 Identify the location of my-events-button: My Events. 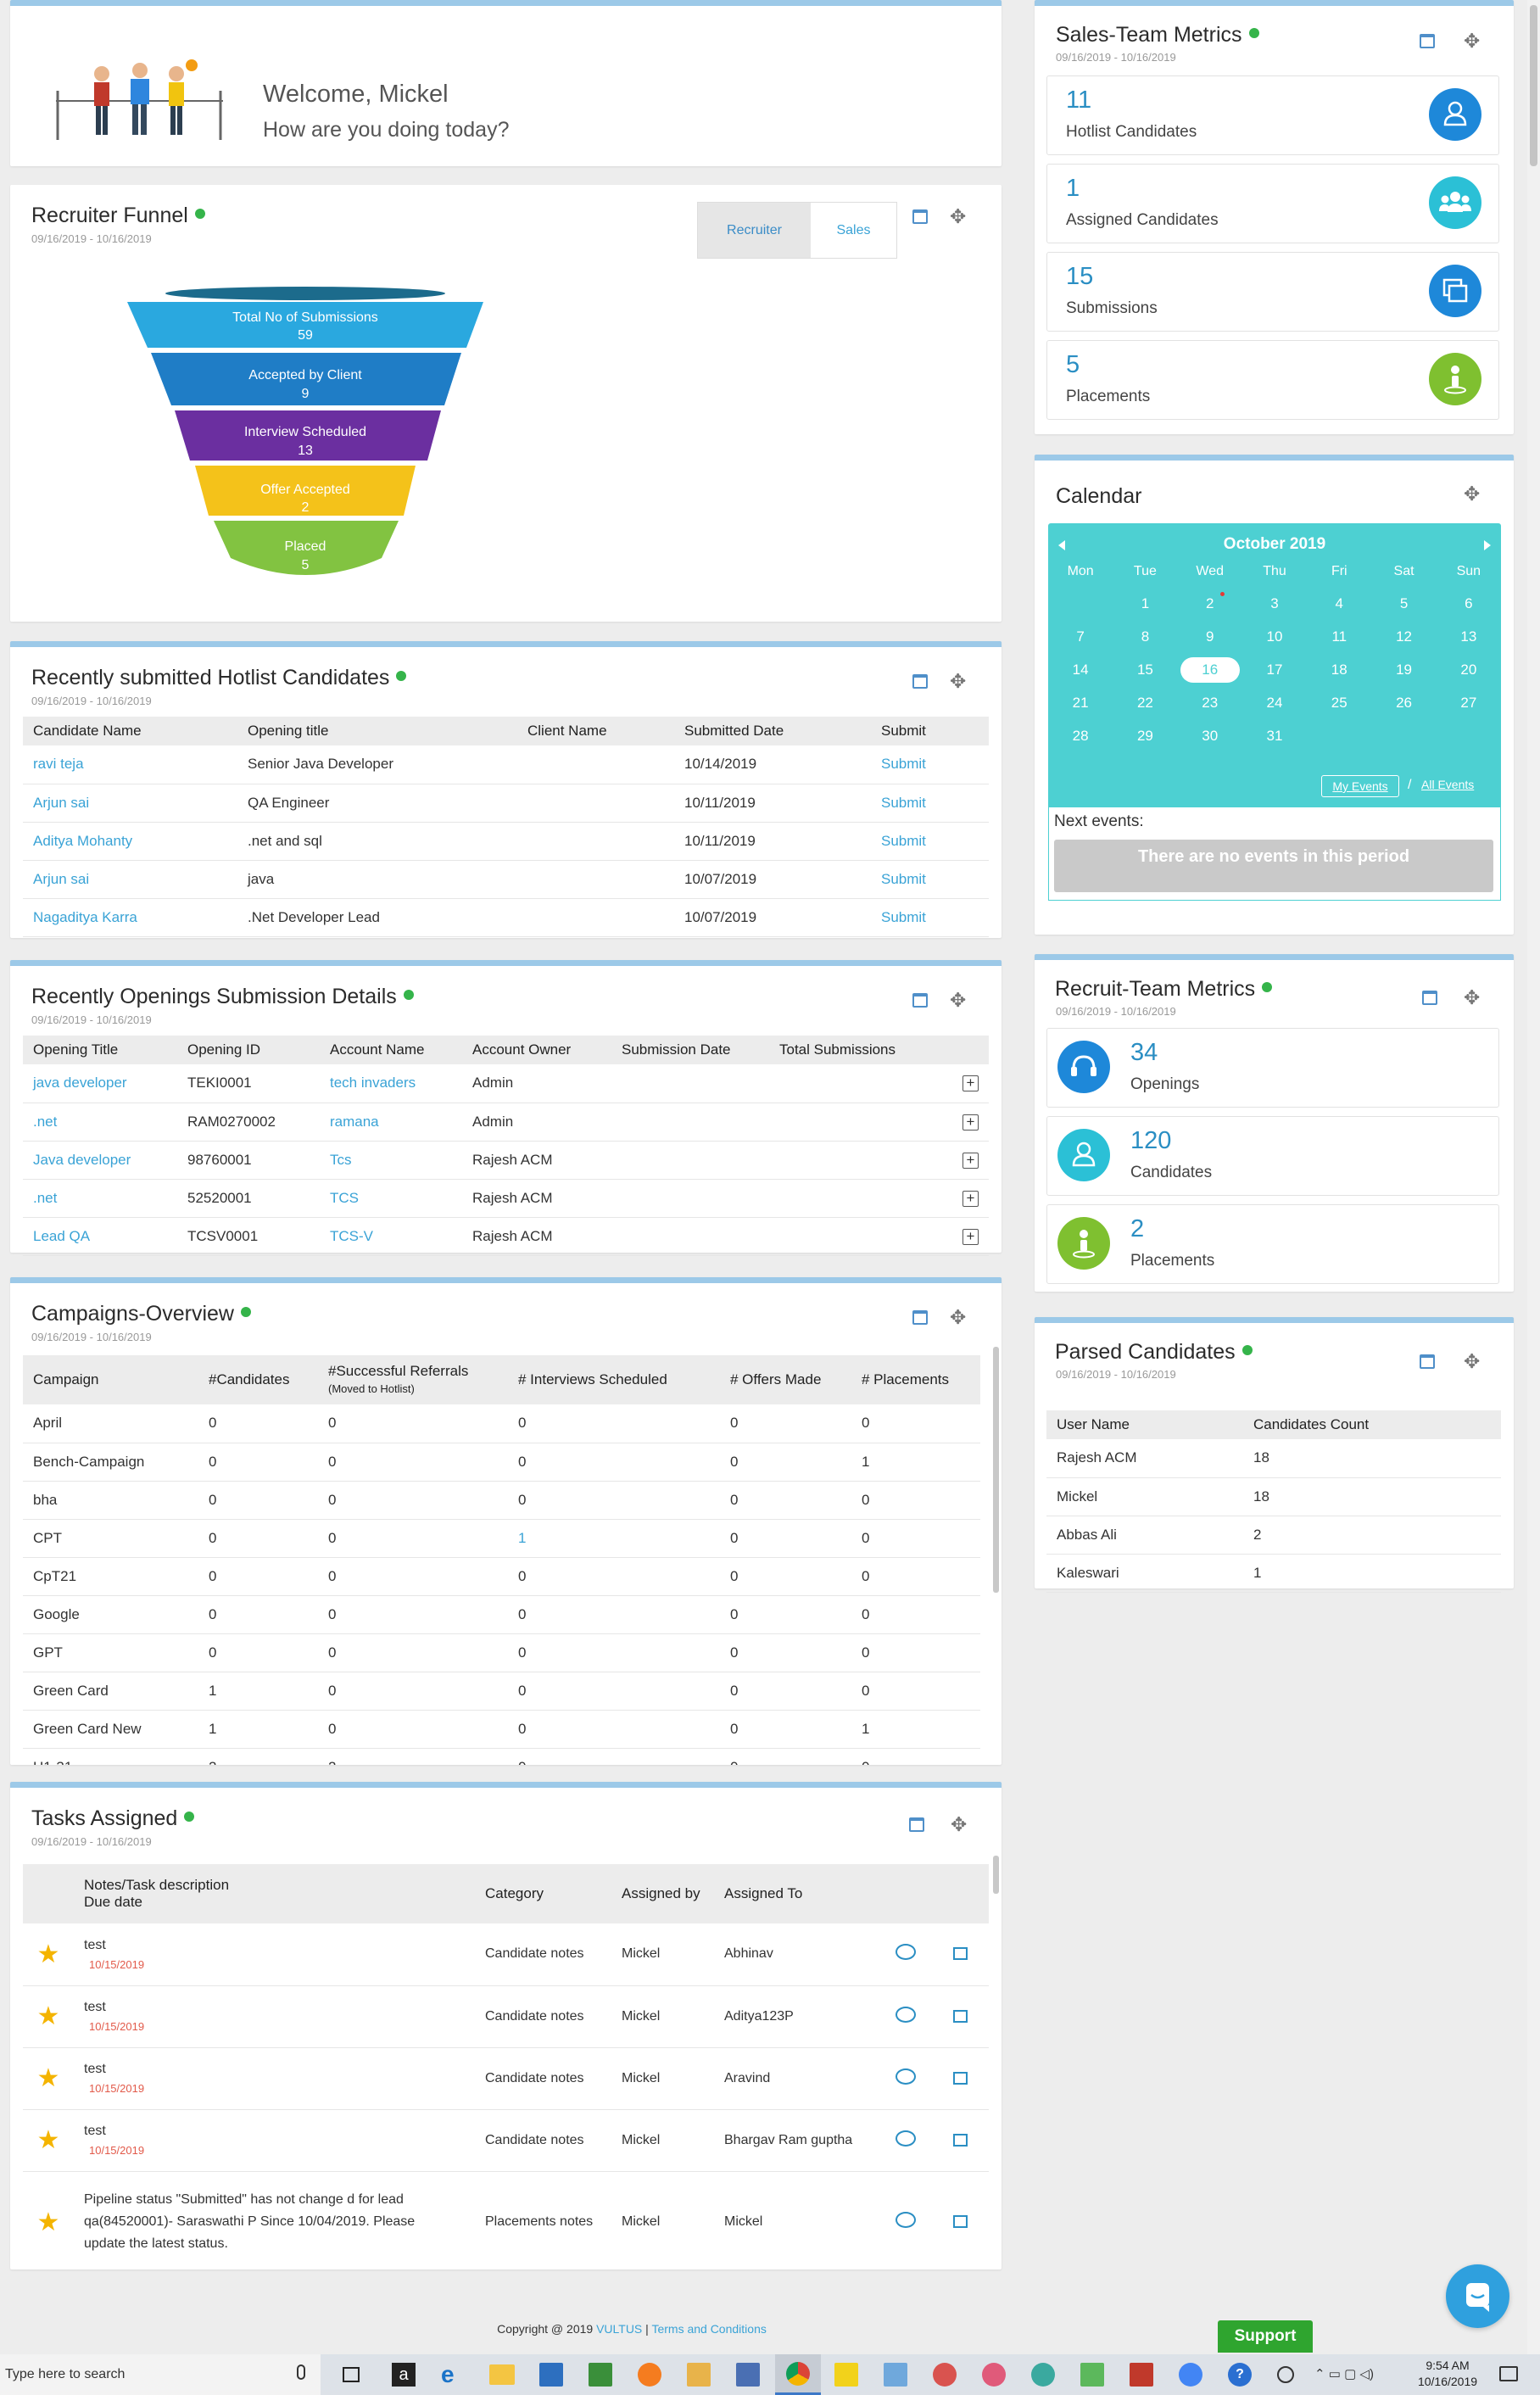
(1360, 786).